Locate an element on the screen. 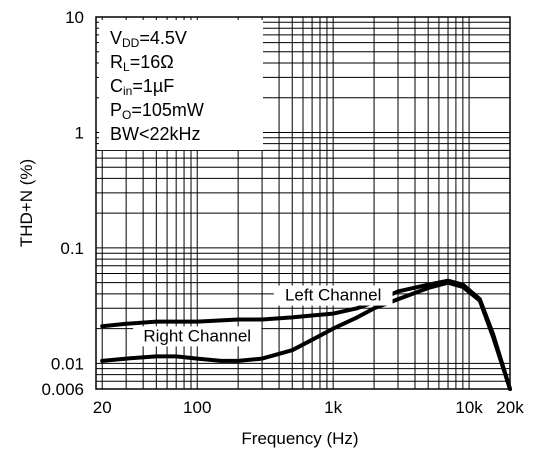 This screenshot has height=452, width=537. x-tick-label: 20k is located at coordinates (510, 407).